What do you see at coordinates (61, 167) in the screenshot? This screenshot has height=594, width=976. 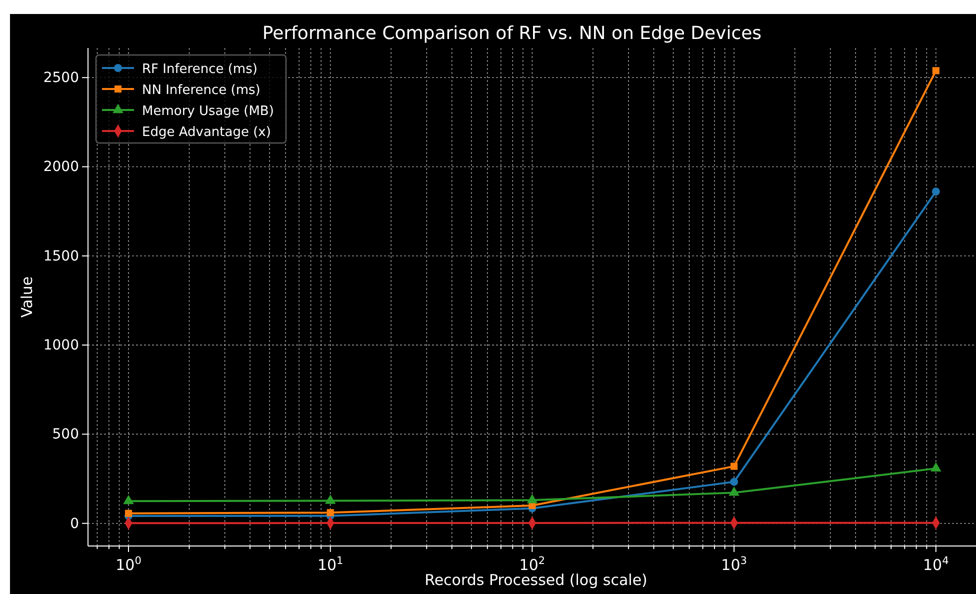 I see `y-tick-label: 2000` at bounding box center [61, 167].